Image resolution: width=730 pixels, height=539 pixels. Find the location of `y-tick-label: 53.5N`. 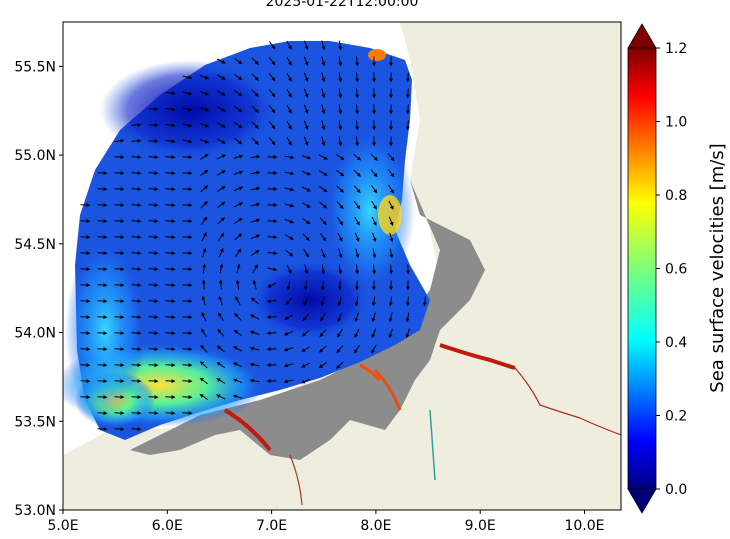

y-tick-label: 53.5N is located at coordinates (35, 422).